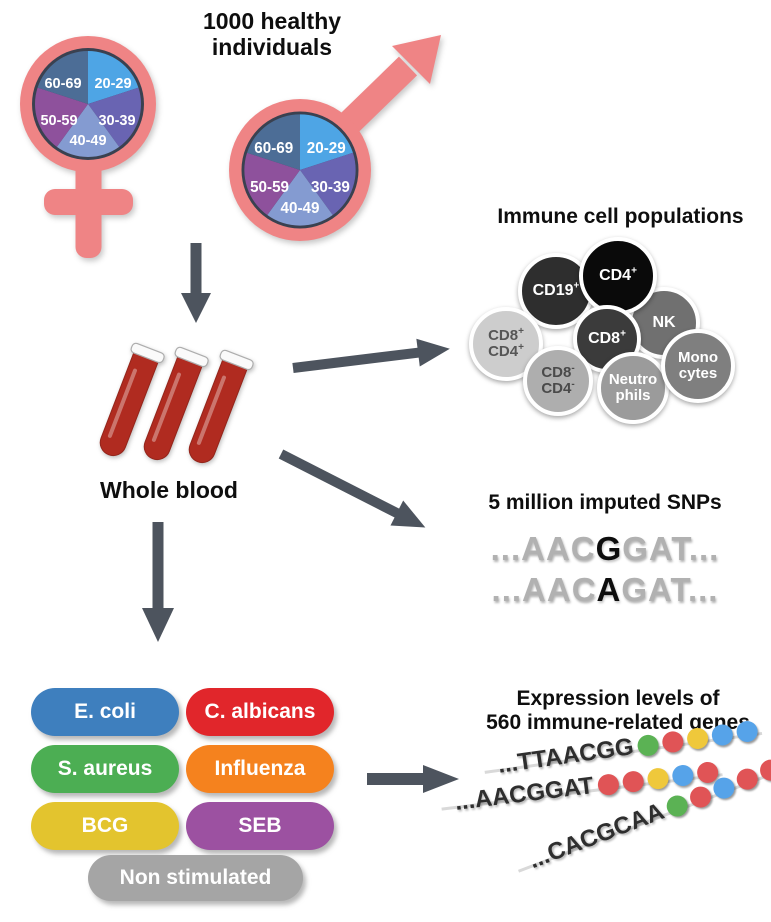 The width and height of the screenshot is (771, 922). Describe the element at coordinates (352, 488) in the screenshot. I see `arrow-blood-to-snps` at that location.